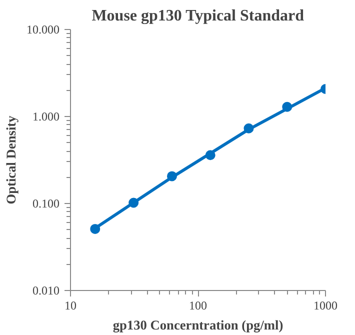 This screenshot has width=355, height=335. Describe the element at coordinates (326, 305) in the screenshot. I see `x-tick-label: 1000` at that location.